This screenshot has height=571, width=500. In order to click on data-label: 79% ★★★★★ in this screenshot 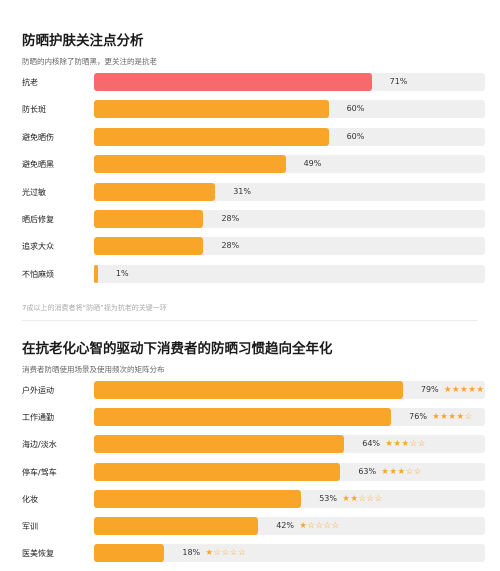, I will do `click(452, 390)`.